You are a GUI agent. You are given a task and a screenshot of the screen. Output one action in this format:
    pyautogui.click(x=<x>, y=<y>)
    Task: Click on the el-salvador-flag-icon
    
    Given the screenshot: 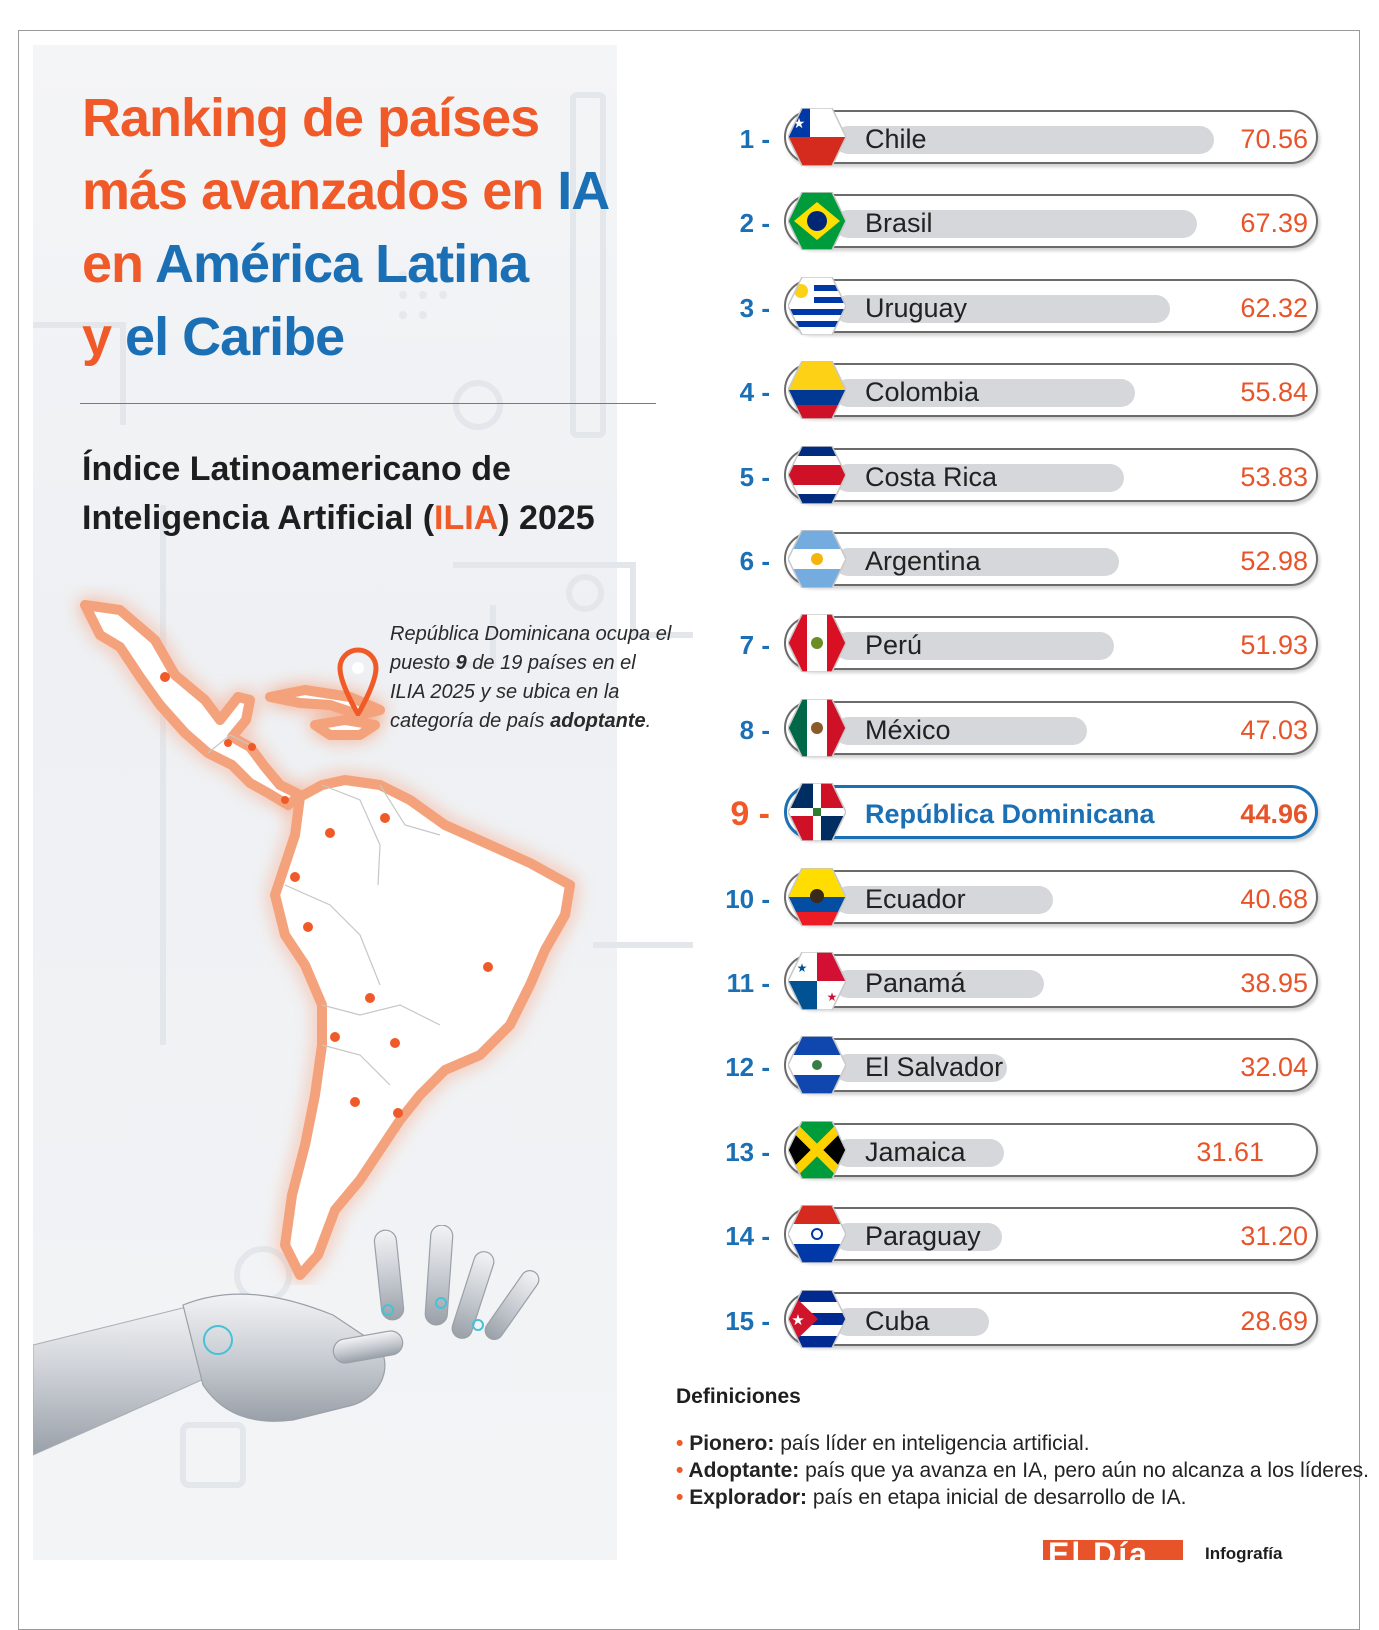 What is the action you would take?
    pyautogui.click(x=817, y=1065)
    